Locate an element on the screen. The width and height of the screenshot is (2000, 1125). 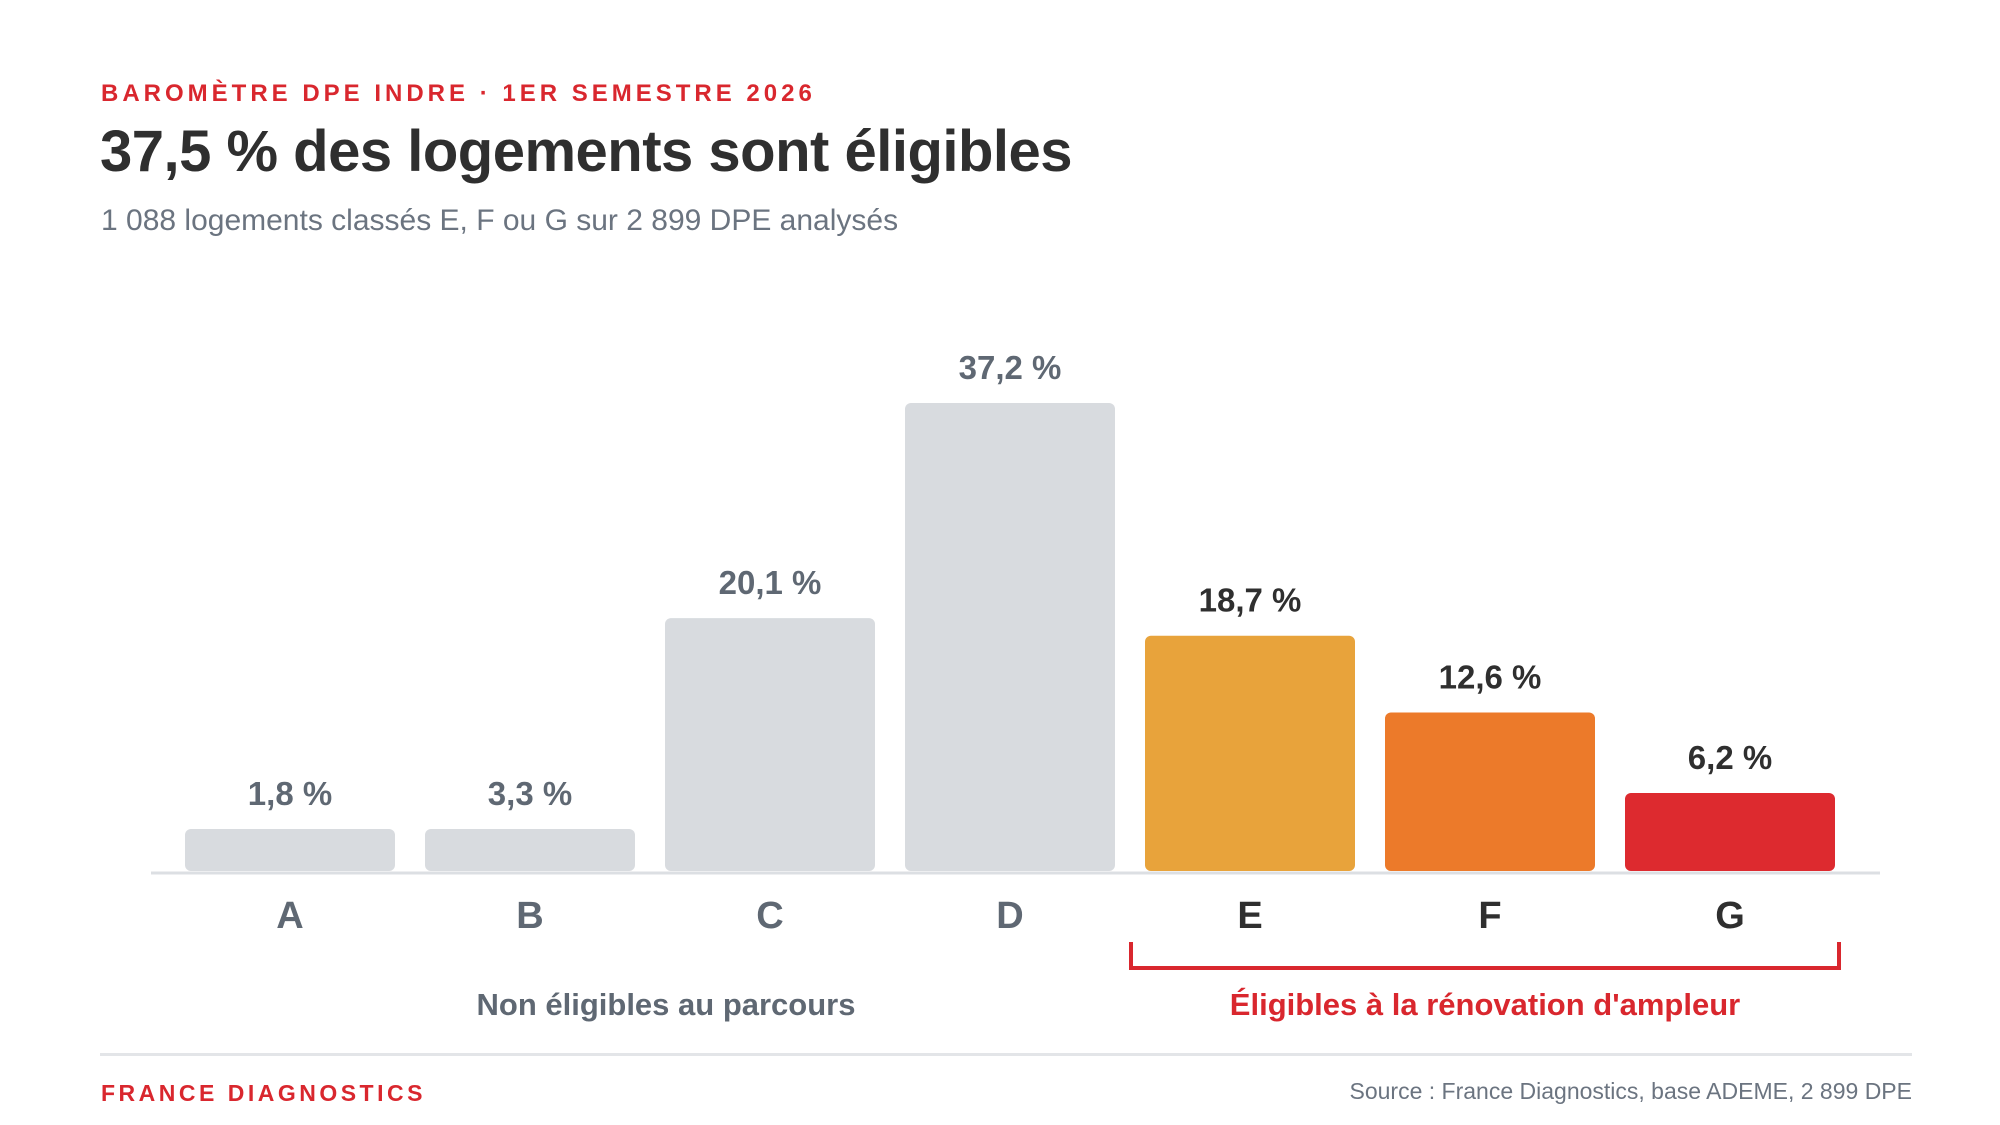
category-label-e: E is located at coordinates (1249, 916).